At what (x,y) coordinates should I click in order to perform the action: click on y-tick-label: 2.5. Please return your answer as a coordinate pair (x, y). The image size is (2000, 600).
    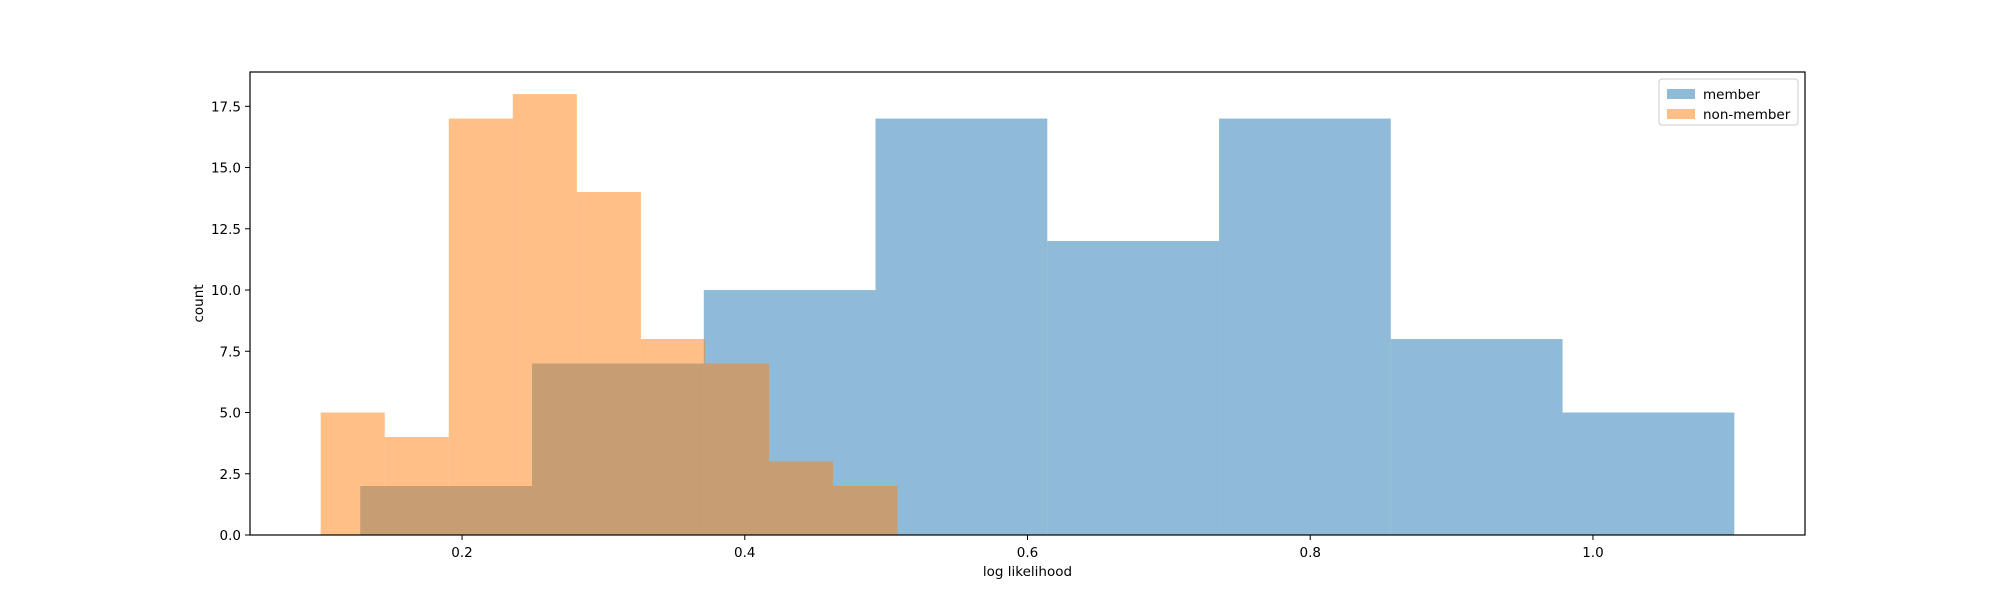
    Looking at the image, I should click on (230, 475).